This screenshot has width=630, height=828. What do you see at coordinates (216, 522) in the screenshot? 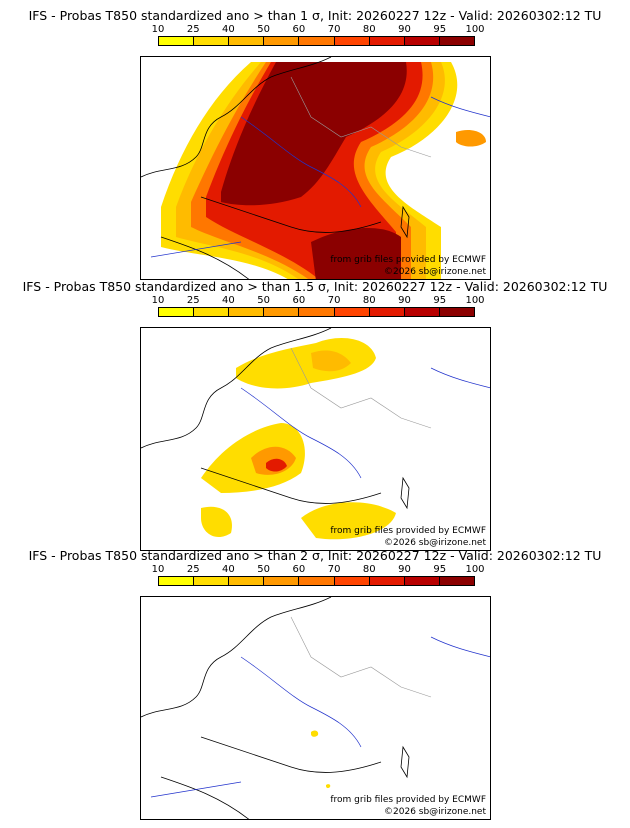
I see `prob-area-iberia` at bounding box center [216, 522].